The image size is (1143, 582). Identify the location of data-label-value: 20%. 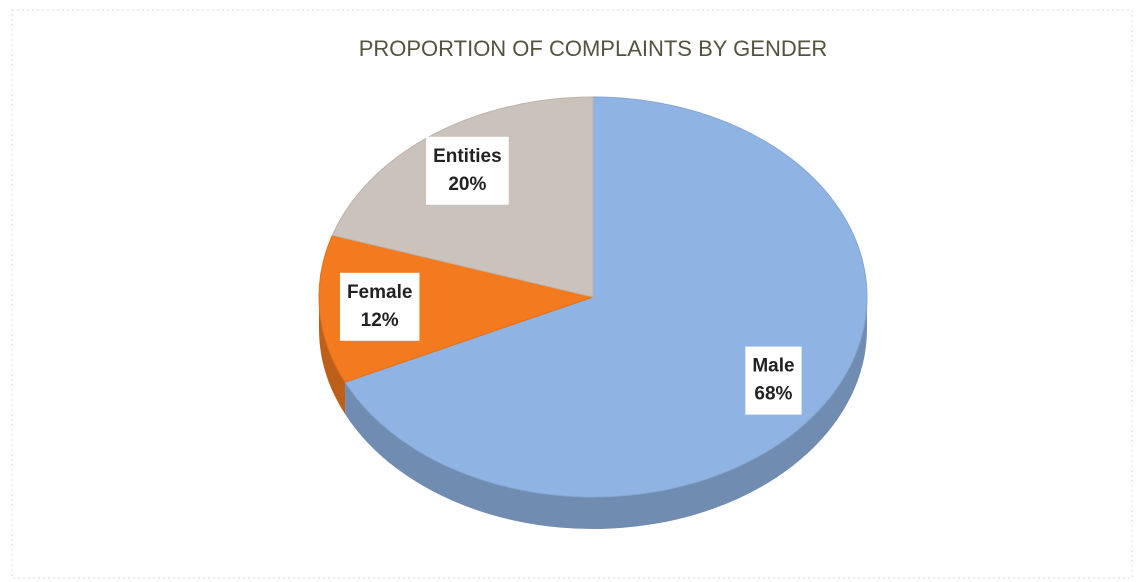
(467, 184).